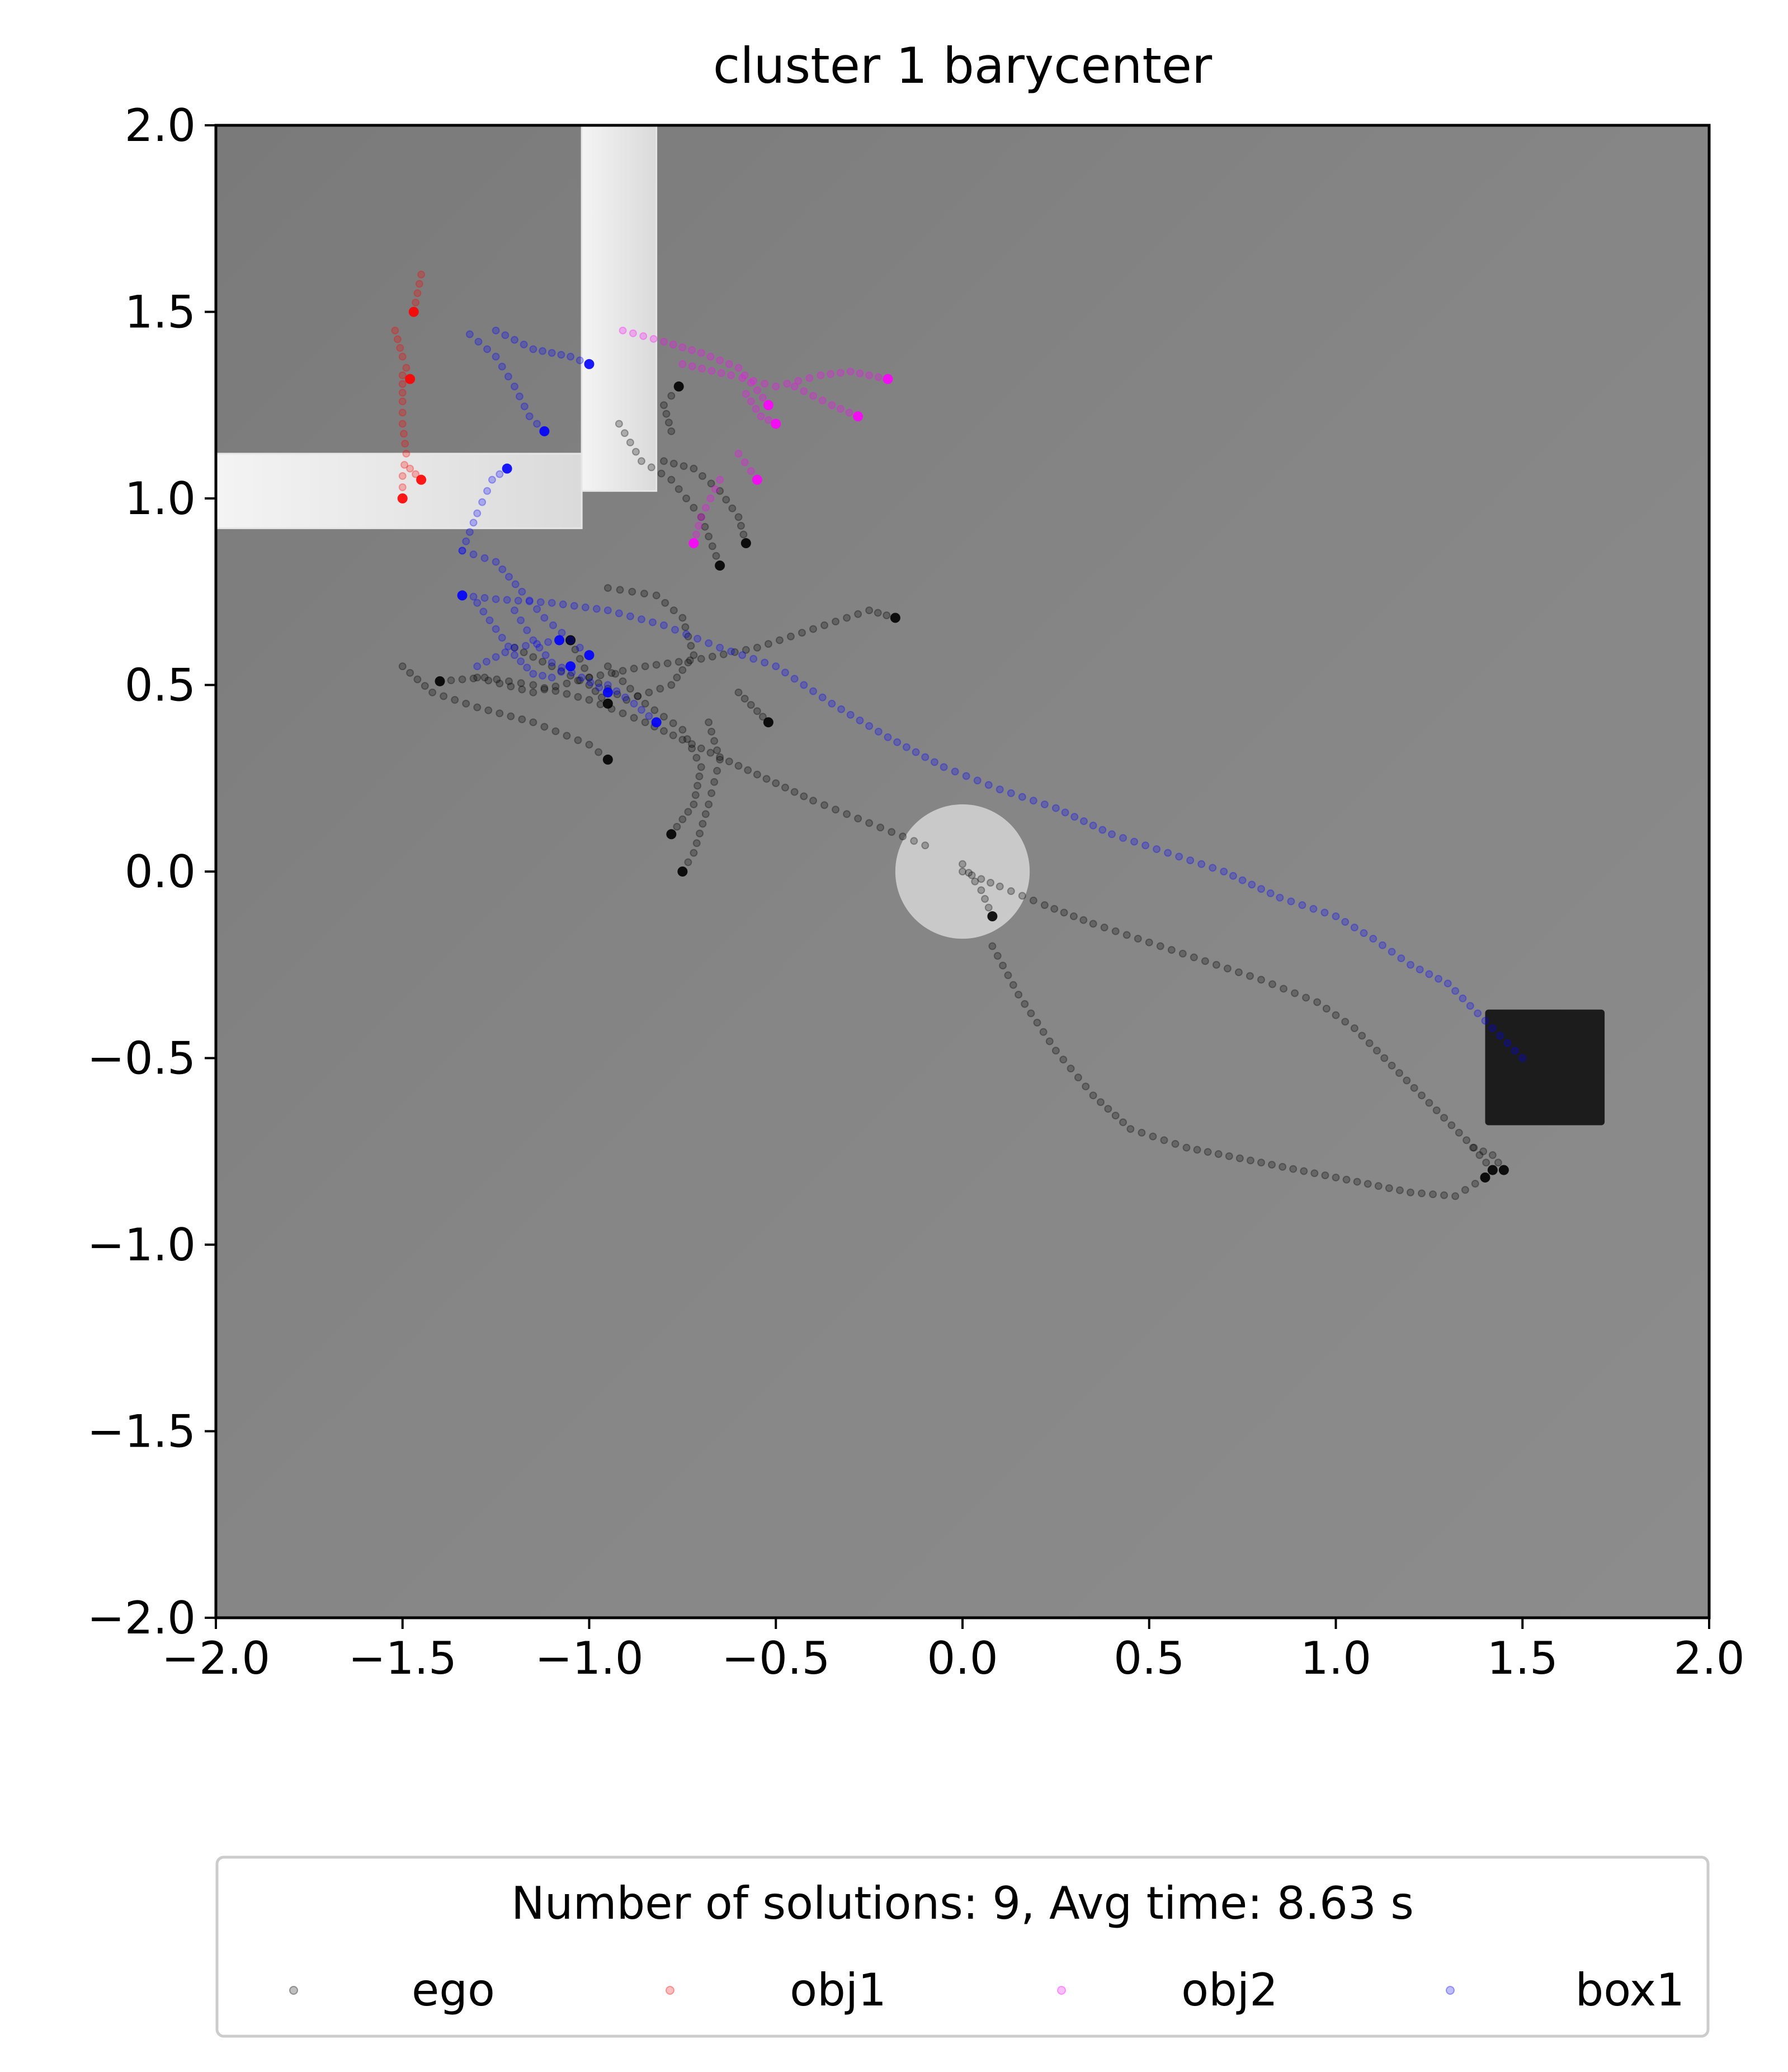 This screenshot has height=2072, width=1788. I want to click on goal-disc, so click(962, 871).